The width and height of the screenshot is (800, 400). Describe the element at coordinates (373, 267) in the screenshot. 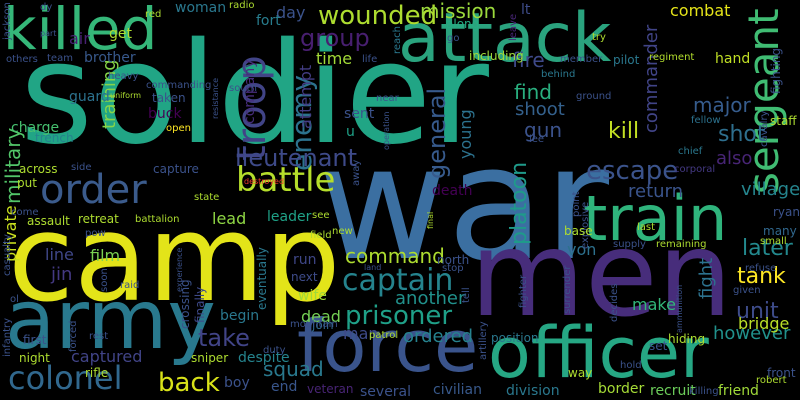

I see `word-land: land` at that location.